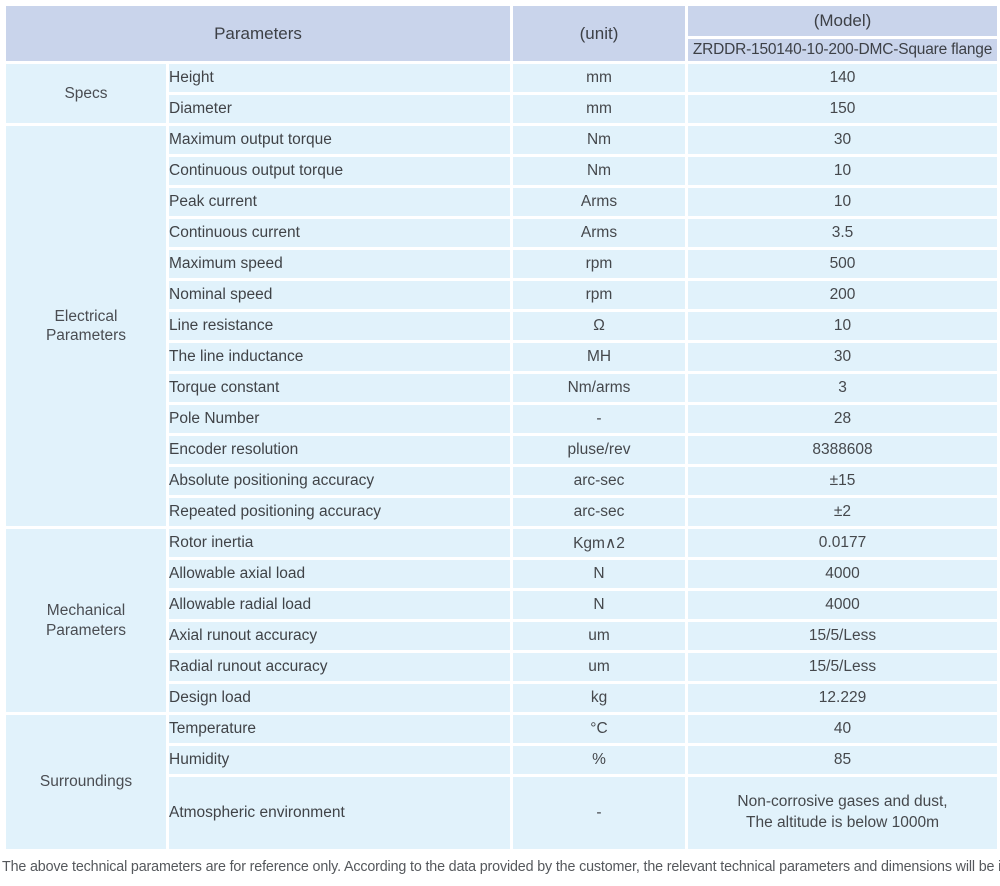 Image resolution: width=1000 pixels, height=886 pixels. What do you see at coordinates (339, 357) in the screenshot?
I see `parameter-cell: The line inductance` at bounding box center [339, 357].